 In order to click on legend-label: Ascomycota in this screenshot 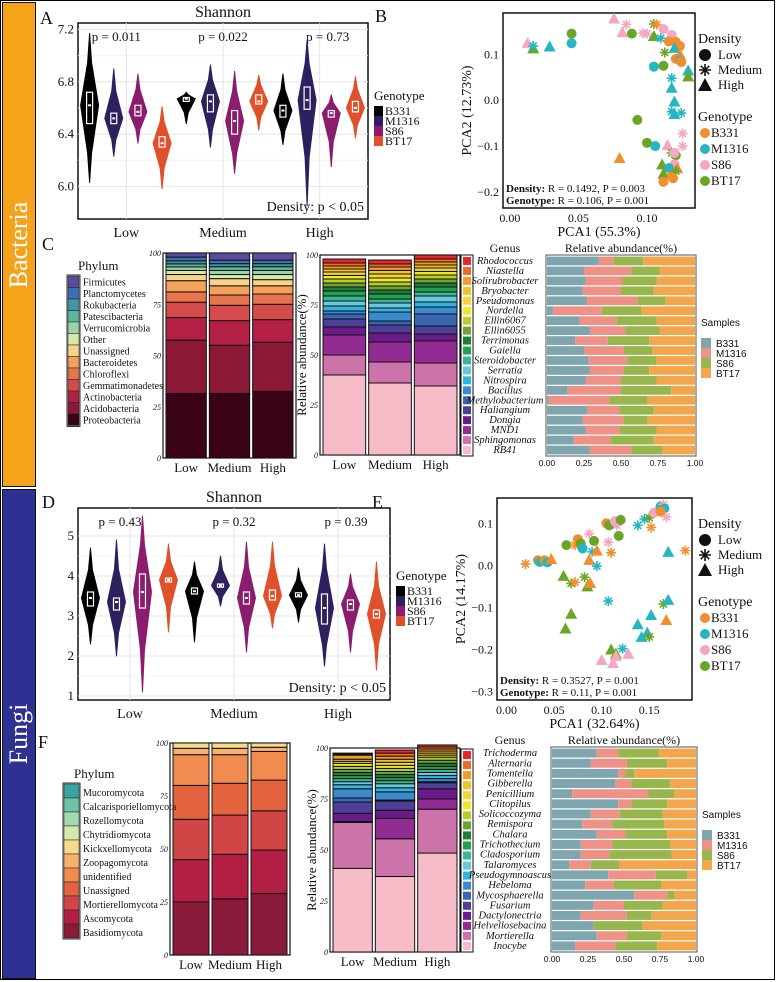, I will do `click(108, 919)`.